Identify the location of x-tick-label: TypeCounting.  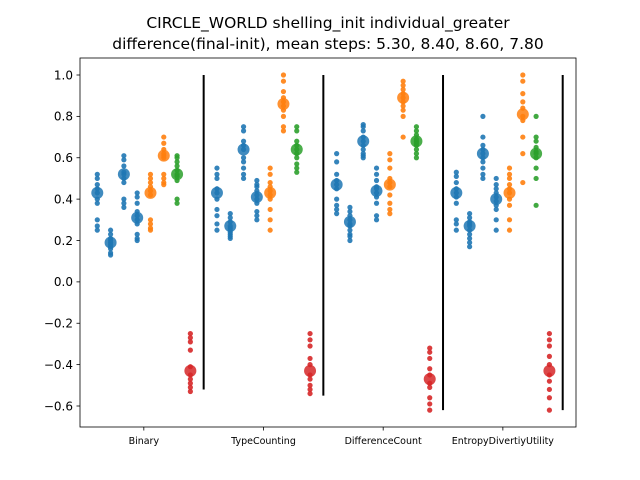
(263, 441).